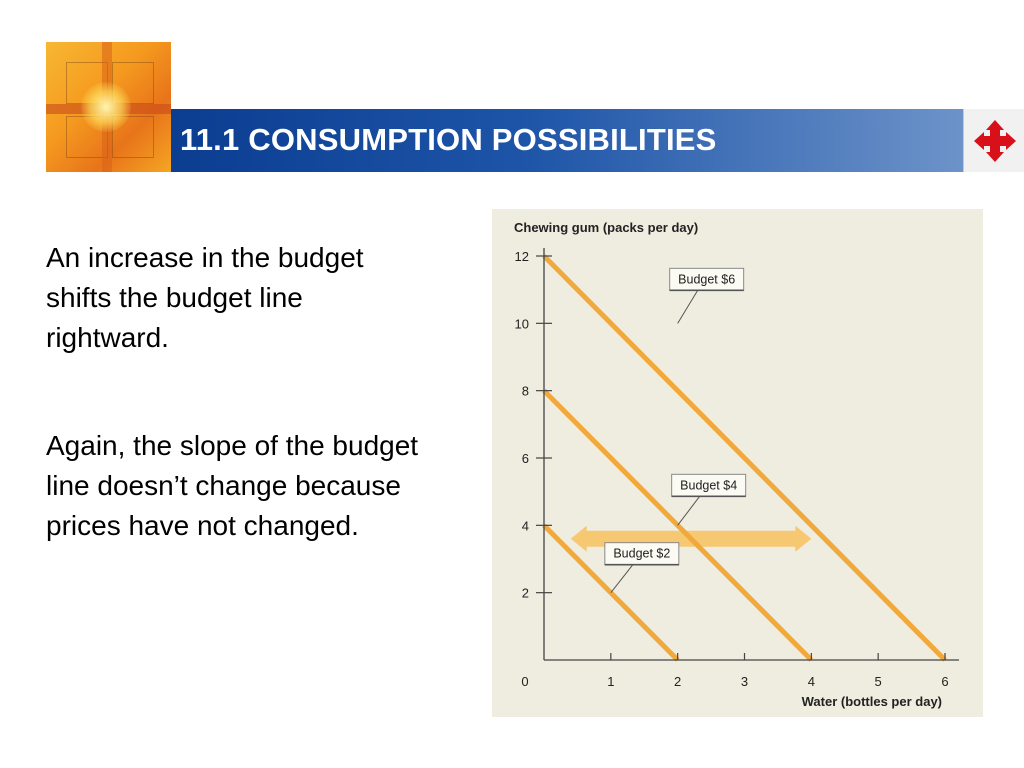  Describe the element at coordinates (522, 256) in the screenshot. I see `y-tick-label: 12` at that location.